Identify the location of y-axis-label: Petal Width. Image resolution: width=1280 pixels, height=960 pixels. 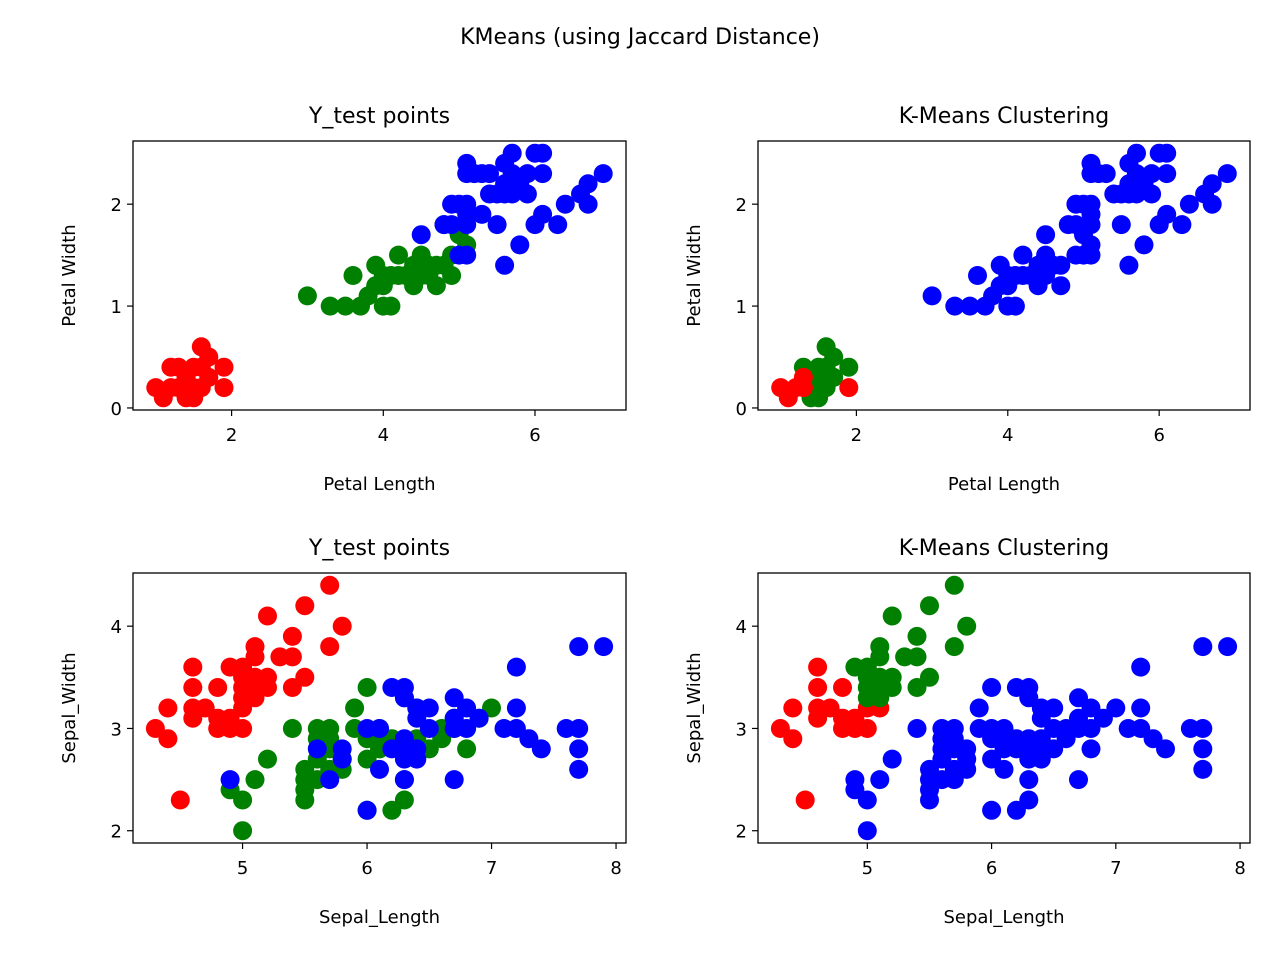
(694, 275).